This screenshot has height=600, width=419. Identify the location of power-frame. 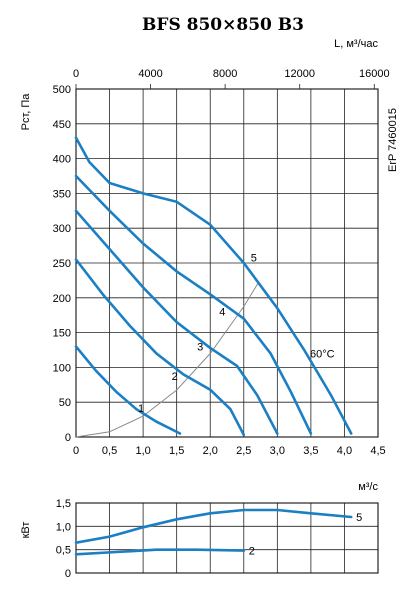
(227, 538).